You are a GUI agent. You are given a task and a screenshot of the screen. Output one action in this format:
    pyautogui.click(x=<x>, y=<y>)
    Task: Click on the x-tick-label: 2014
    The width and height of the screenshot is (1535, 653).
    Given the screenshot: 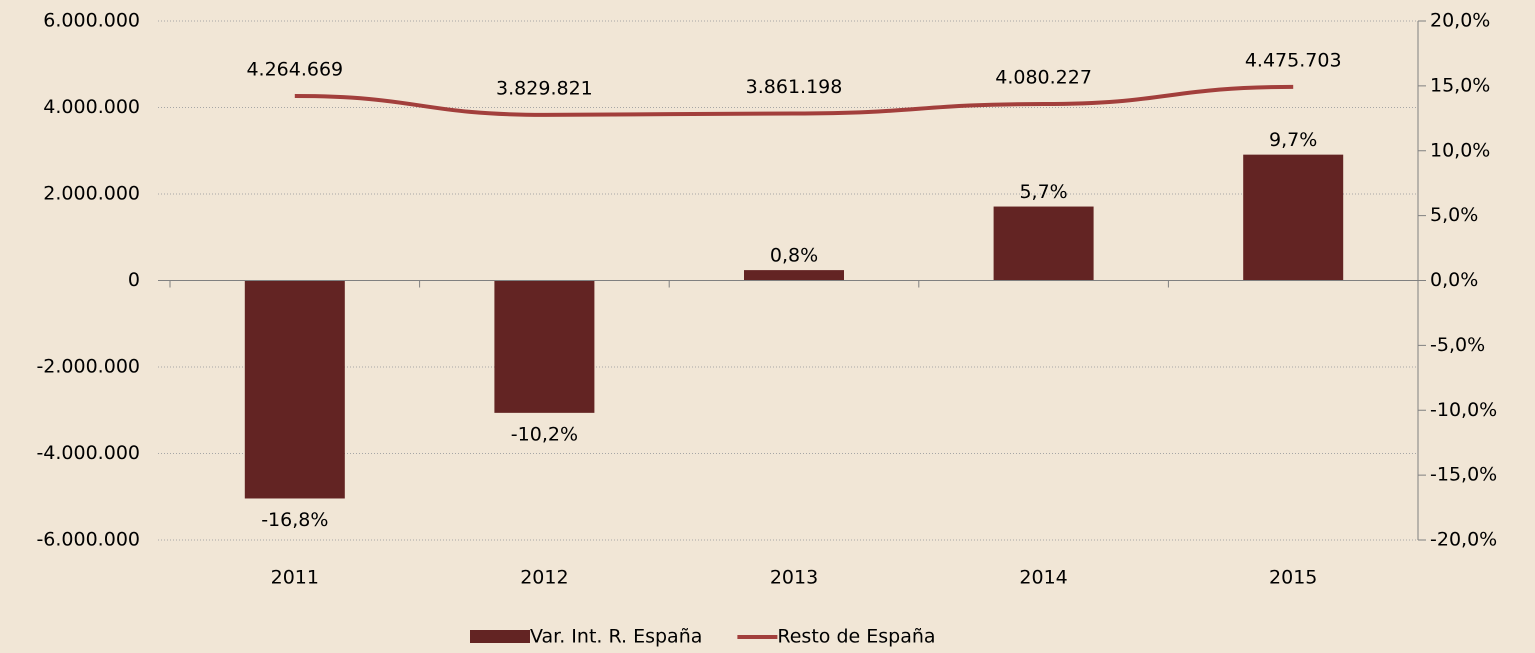 What is the action you would take?
    pyautogui.click(x=1043, y=578)
    